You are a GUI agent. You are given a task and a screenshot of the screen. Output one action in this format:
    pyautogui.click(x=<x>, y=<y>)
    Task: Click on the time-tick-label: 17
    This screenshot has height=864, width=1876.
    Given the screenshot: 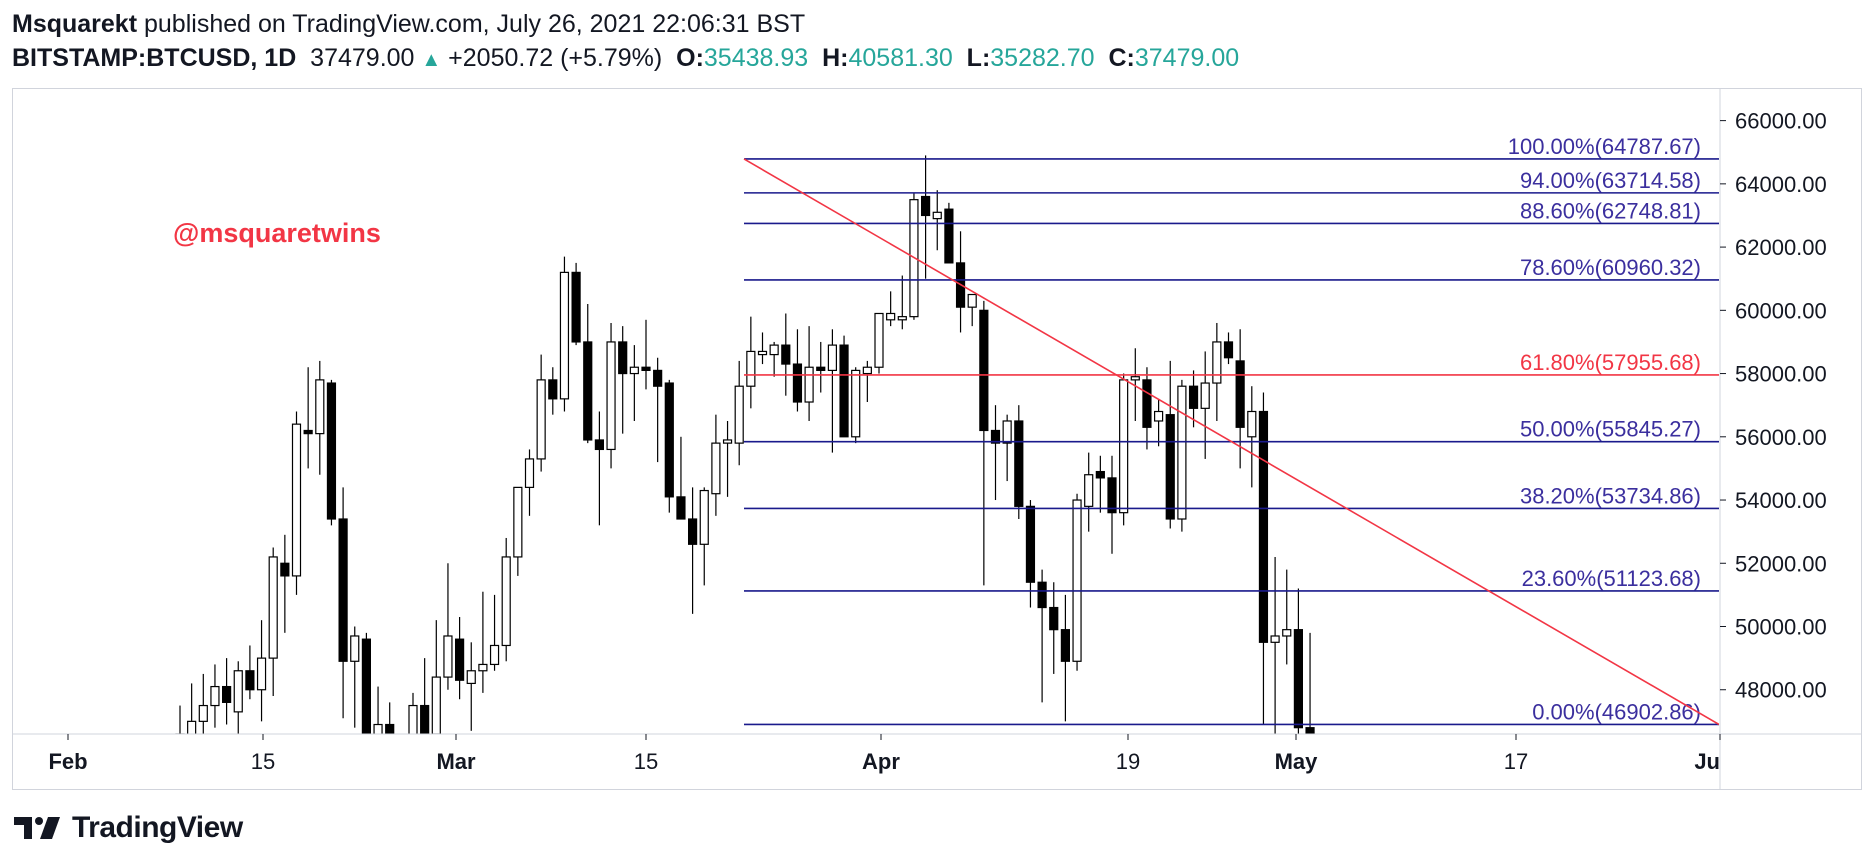 What is the action you would take?
    pyautogui.click(x=1516, y=761)
    